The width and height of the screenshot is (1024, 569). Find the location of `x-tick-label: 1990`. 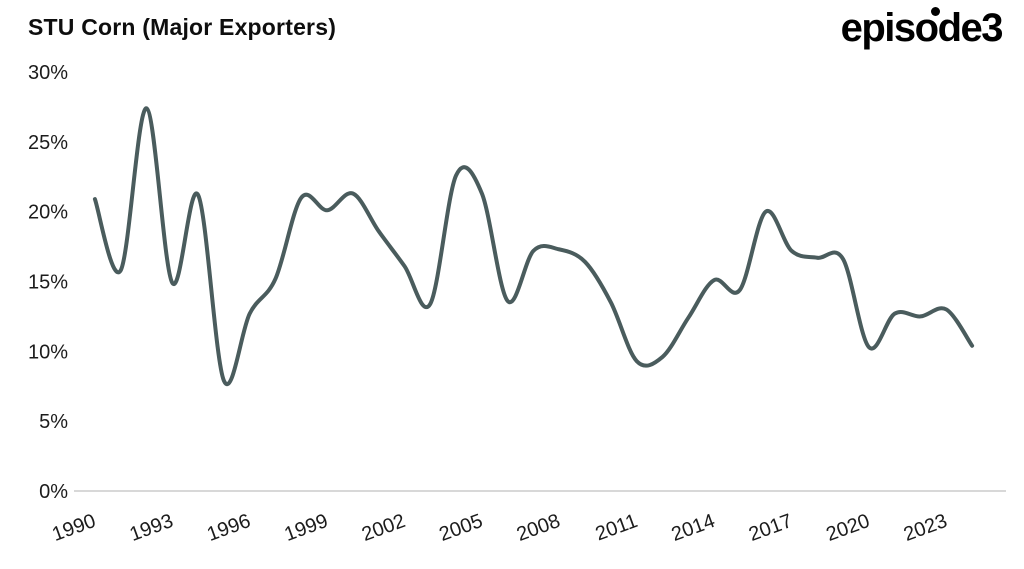

x-tick-label: 1990 is located at coordinates (73, 528).